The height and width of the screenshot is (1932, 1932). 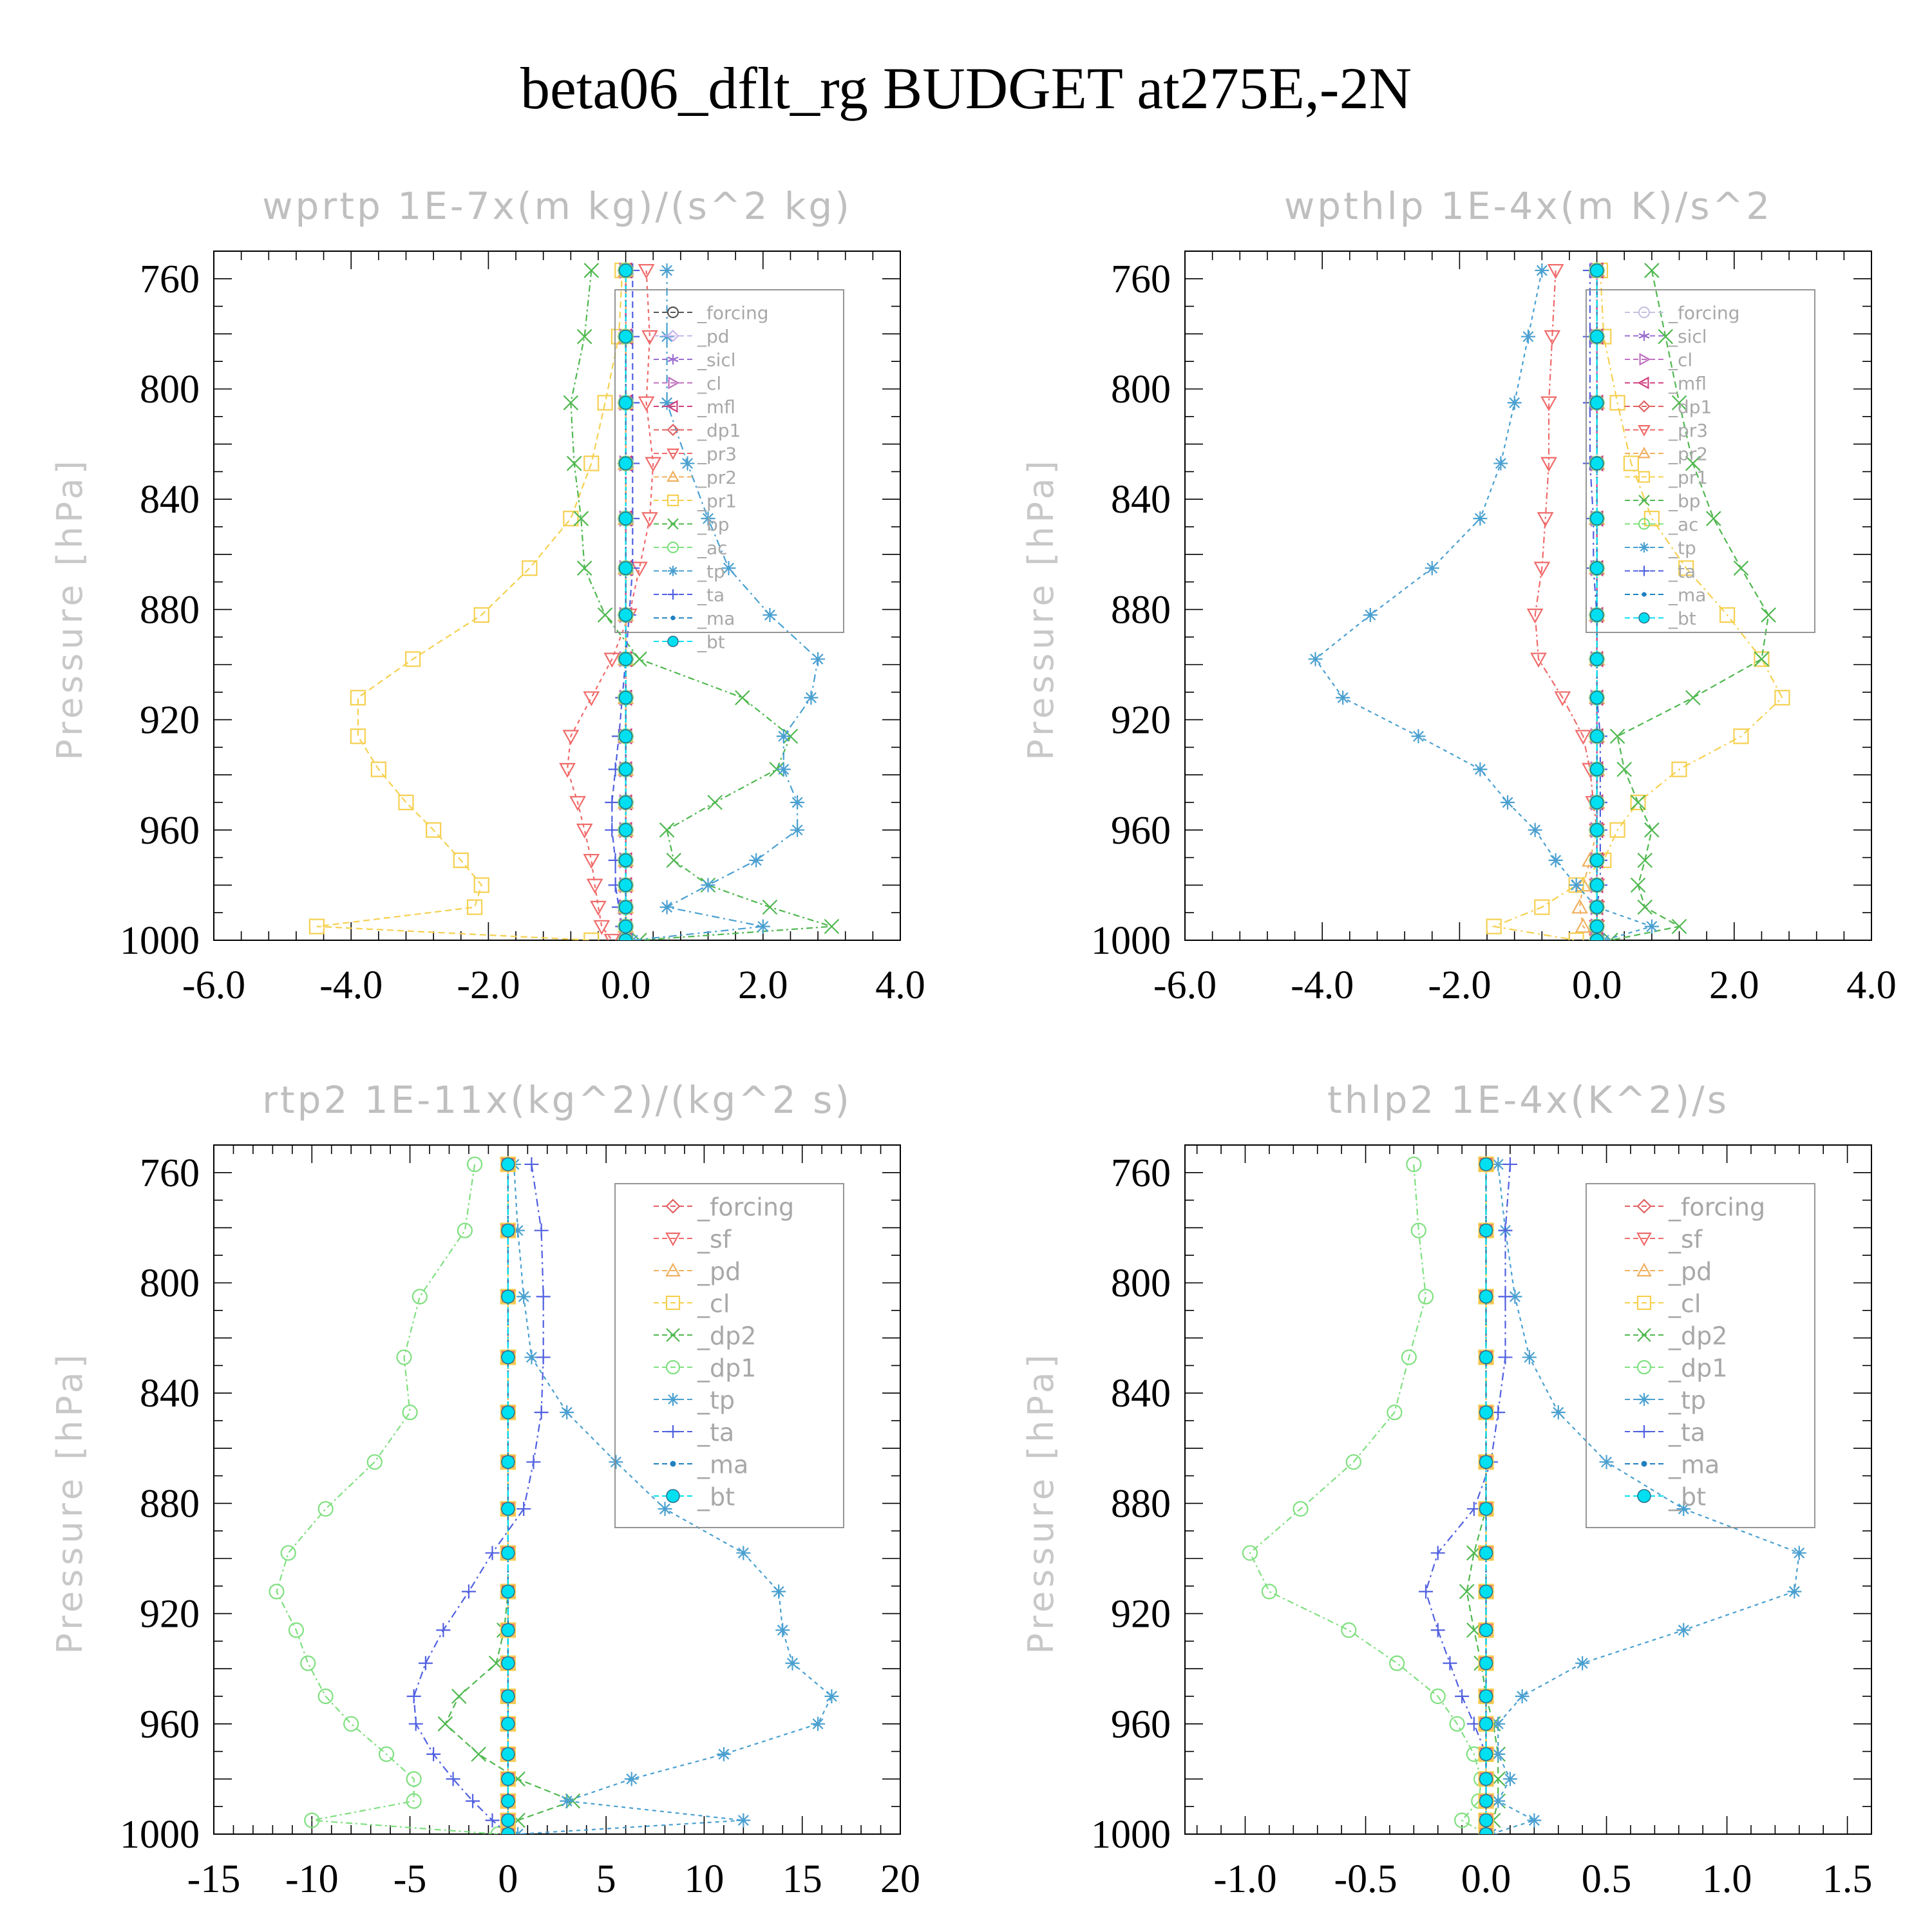 I want to click on panel-title: wpthlp 1E-4x(m K)/s^2, so click(x=1528, y=206).